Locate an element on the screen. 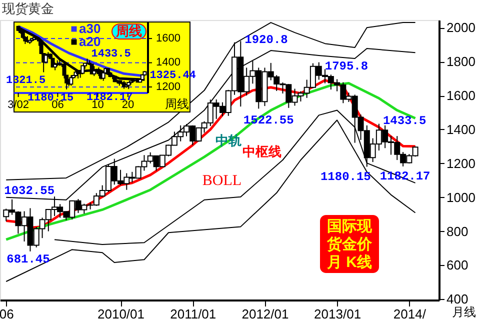  y-tick-label: 1800 is located at coordinates (461, 62).